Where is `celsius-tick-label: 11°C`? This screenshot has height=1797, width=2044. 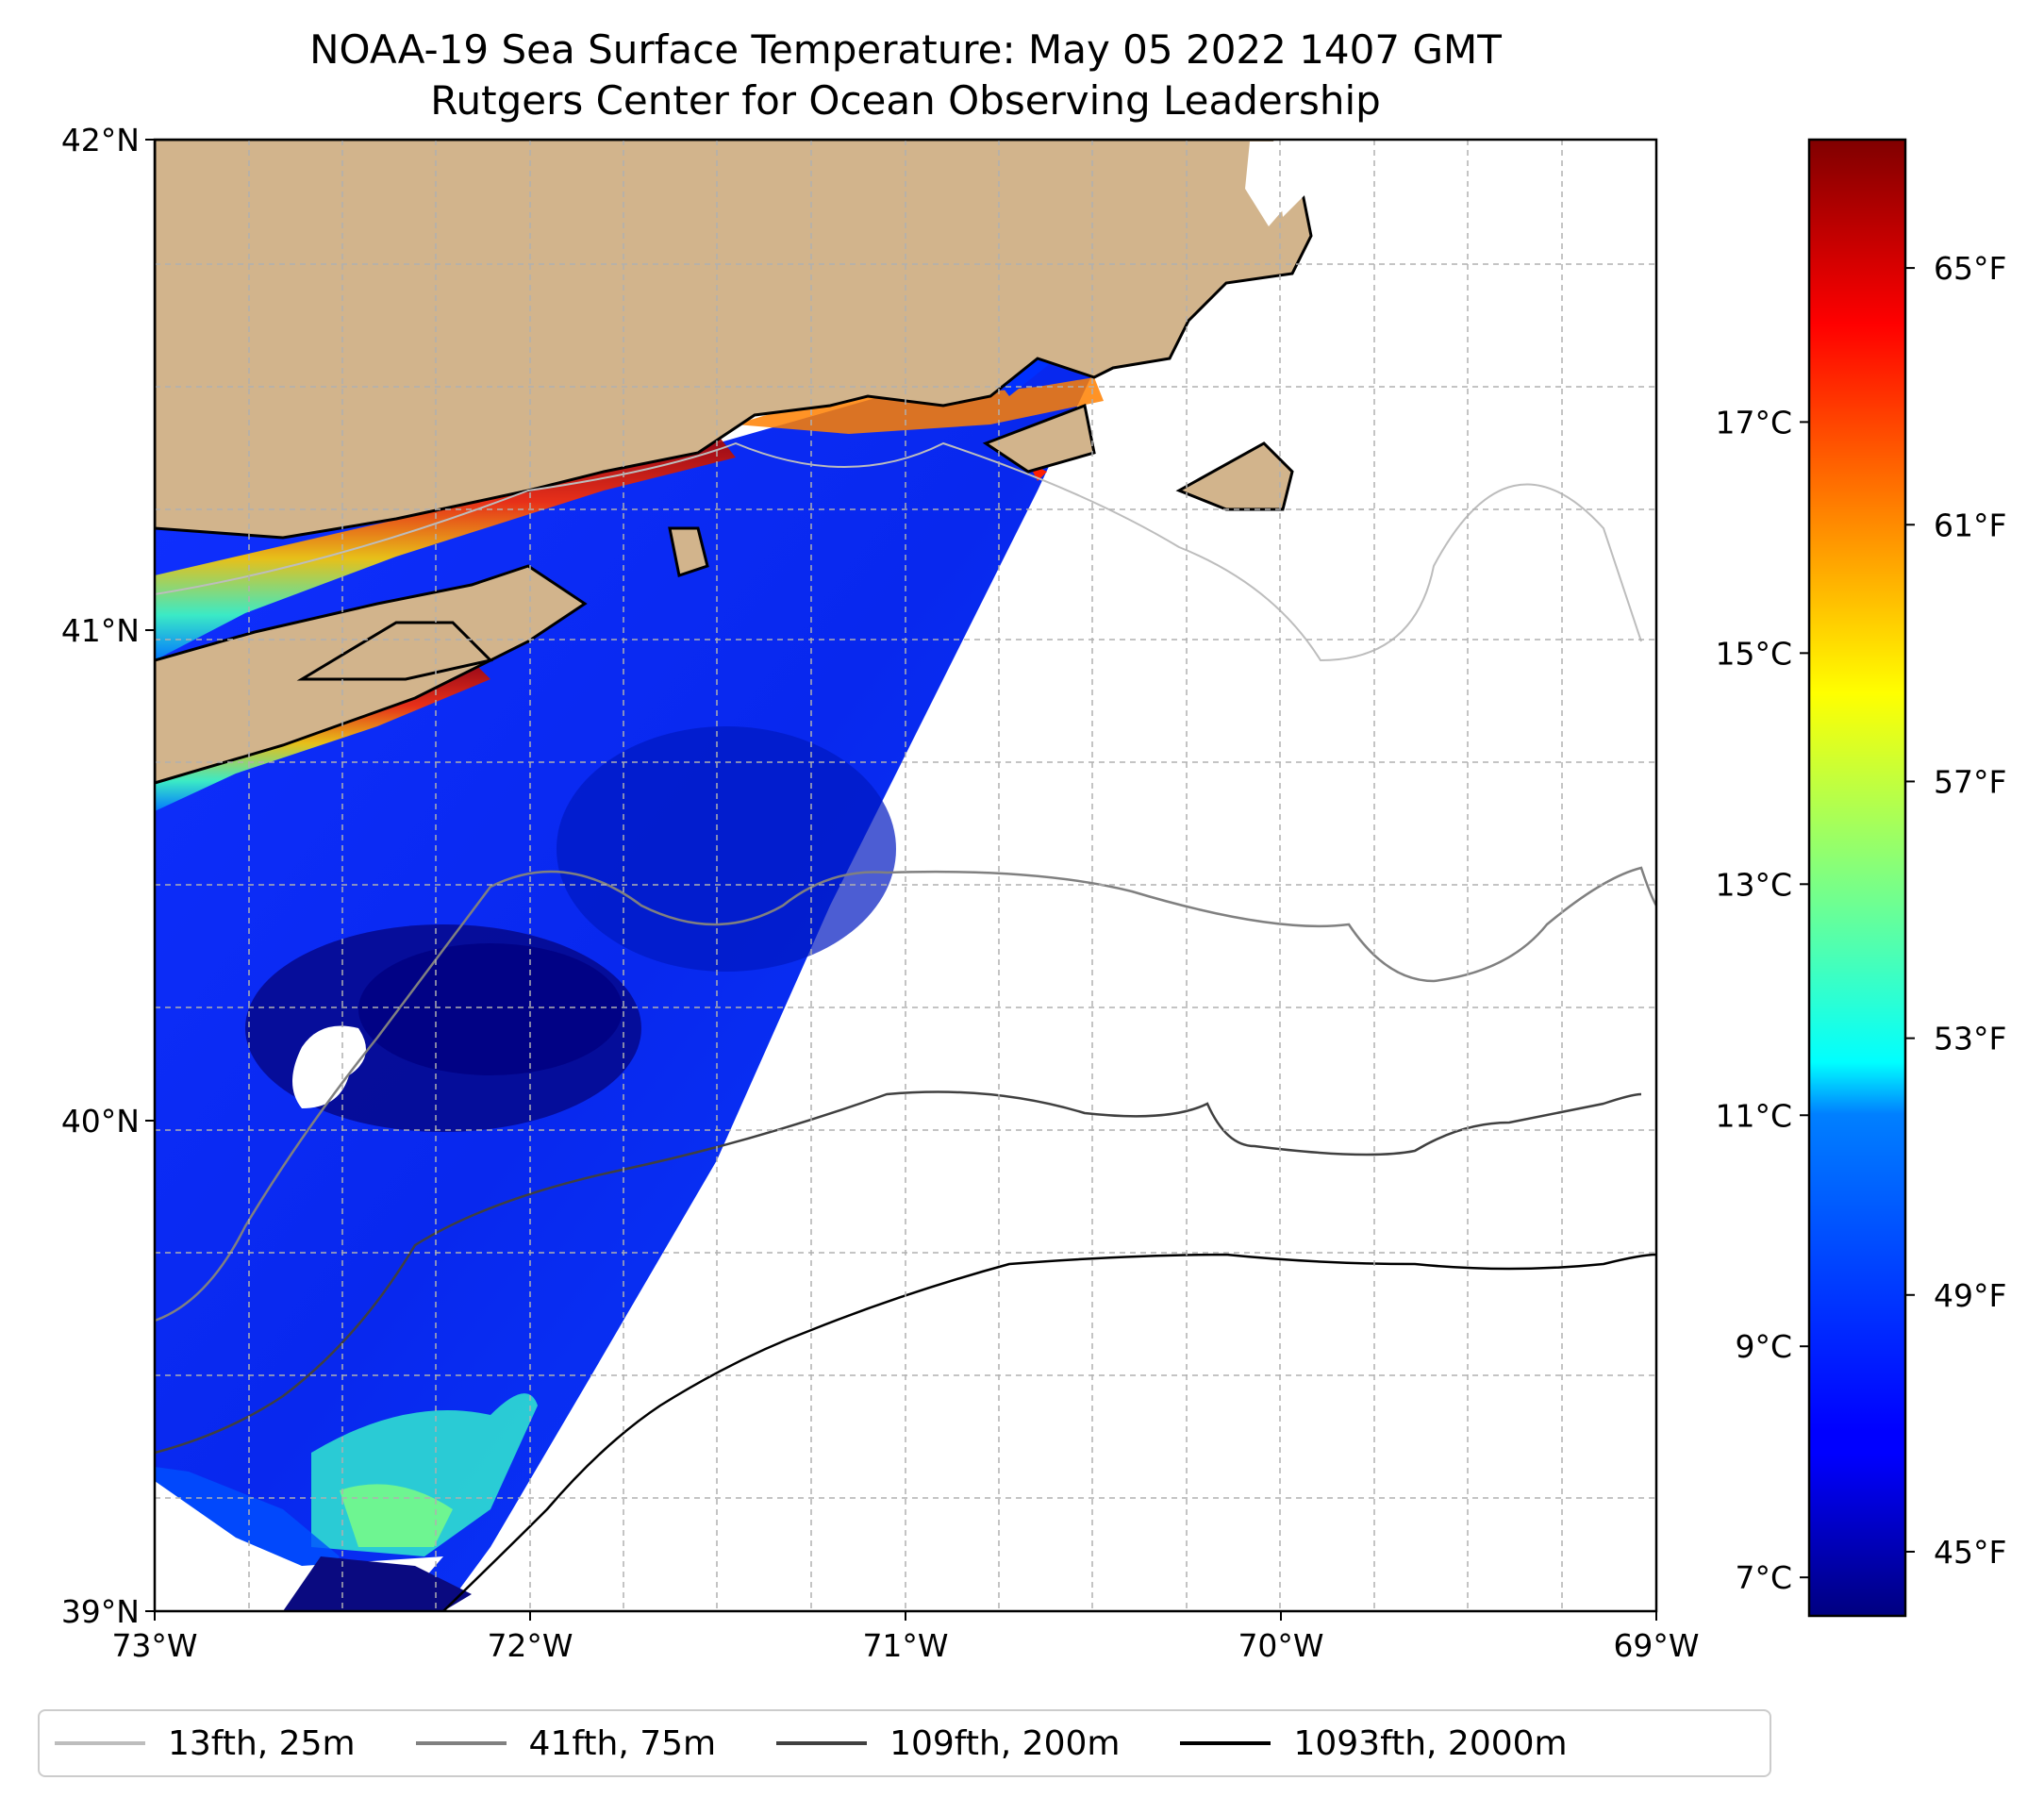 celsius-tick-label: 11°C is located at coordinates (1754, 1115).